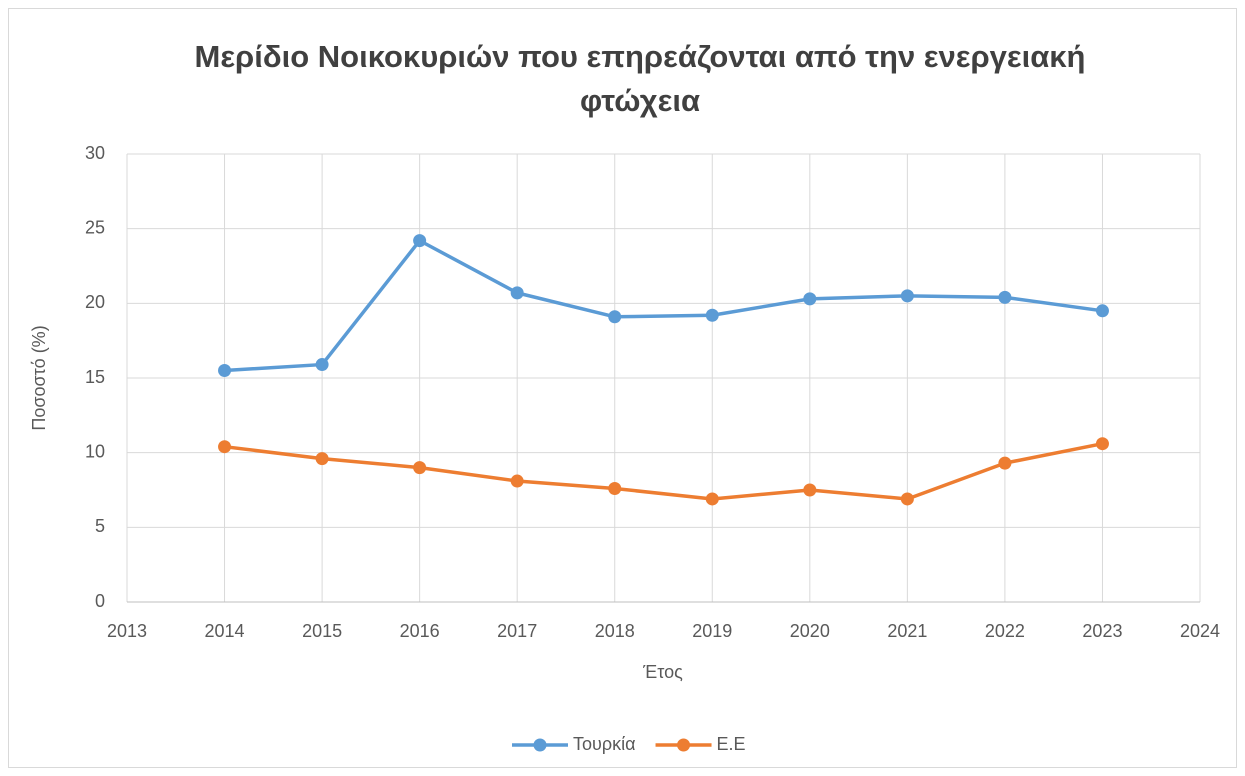 Image resolution: width=1245 pixels, height=776 pixels. I want to click on x-tick-label: 2019, so click(712, 631).